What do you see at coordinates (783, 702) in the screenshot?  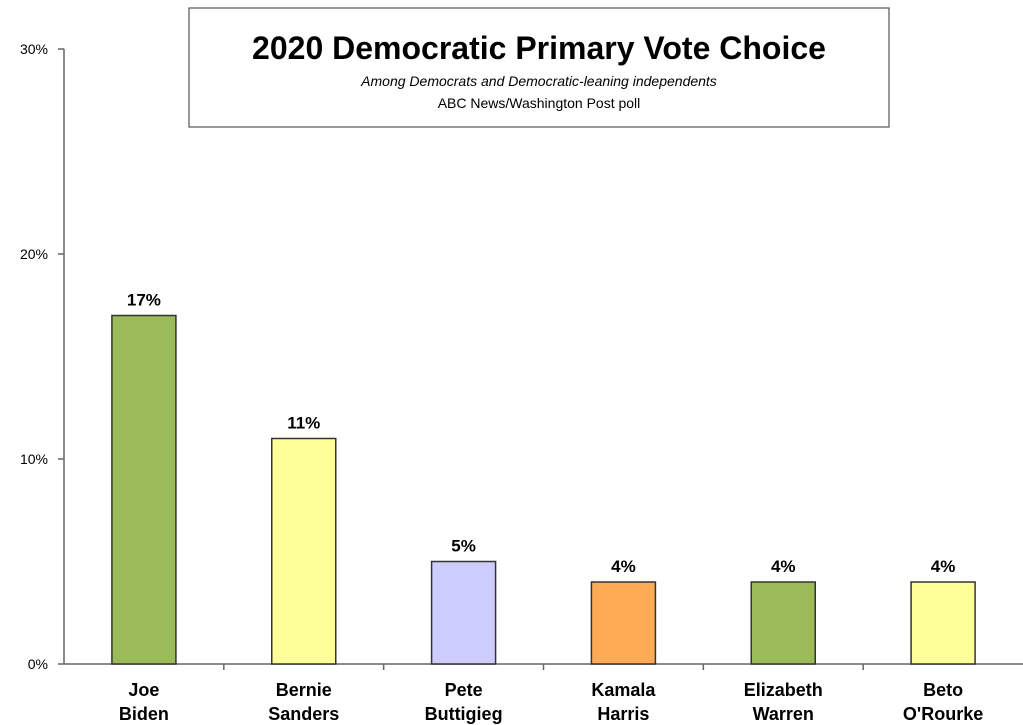 I see `x-category-label: Elizabeth Warren` at bounding box center [783, 702].